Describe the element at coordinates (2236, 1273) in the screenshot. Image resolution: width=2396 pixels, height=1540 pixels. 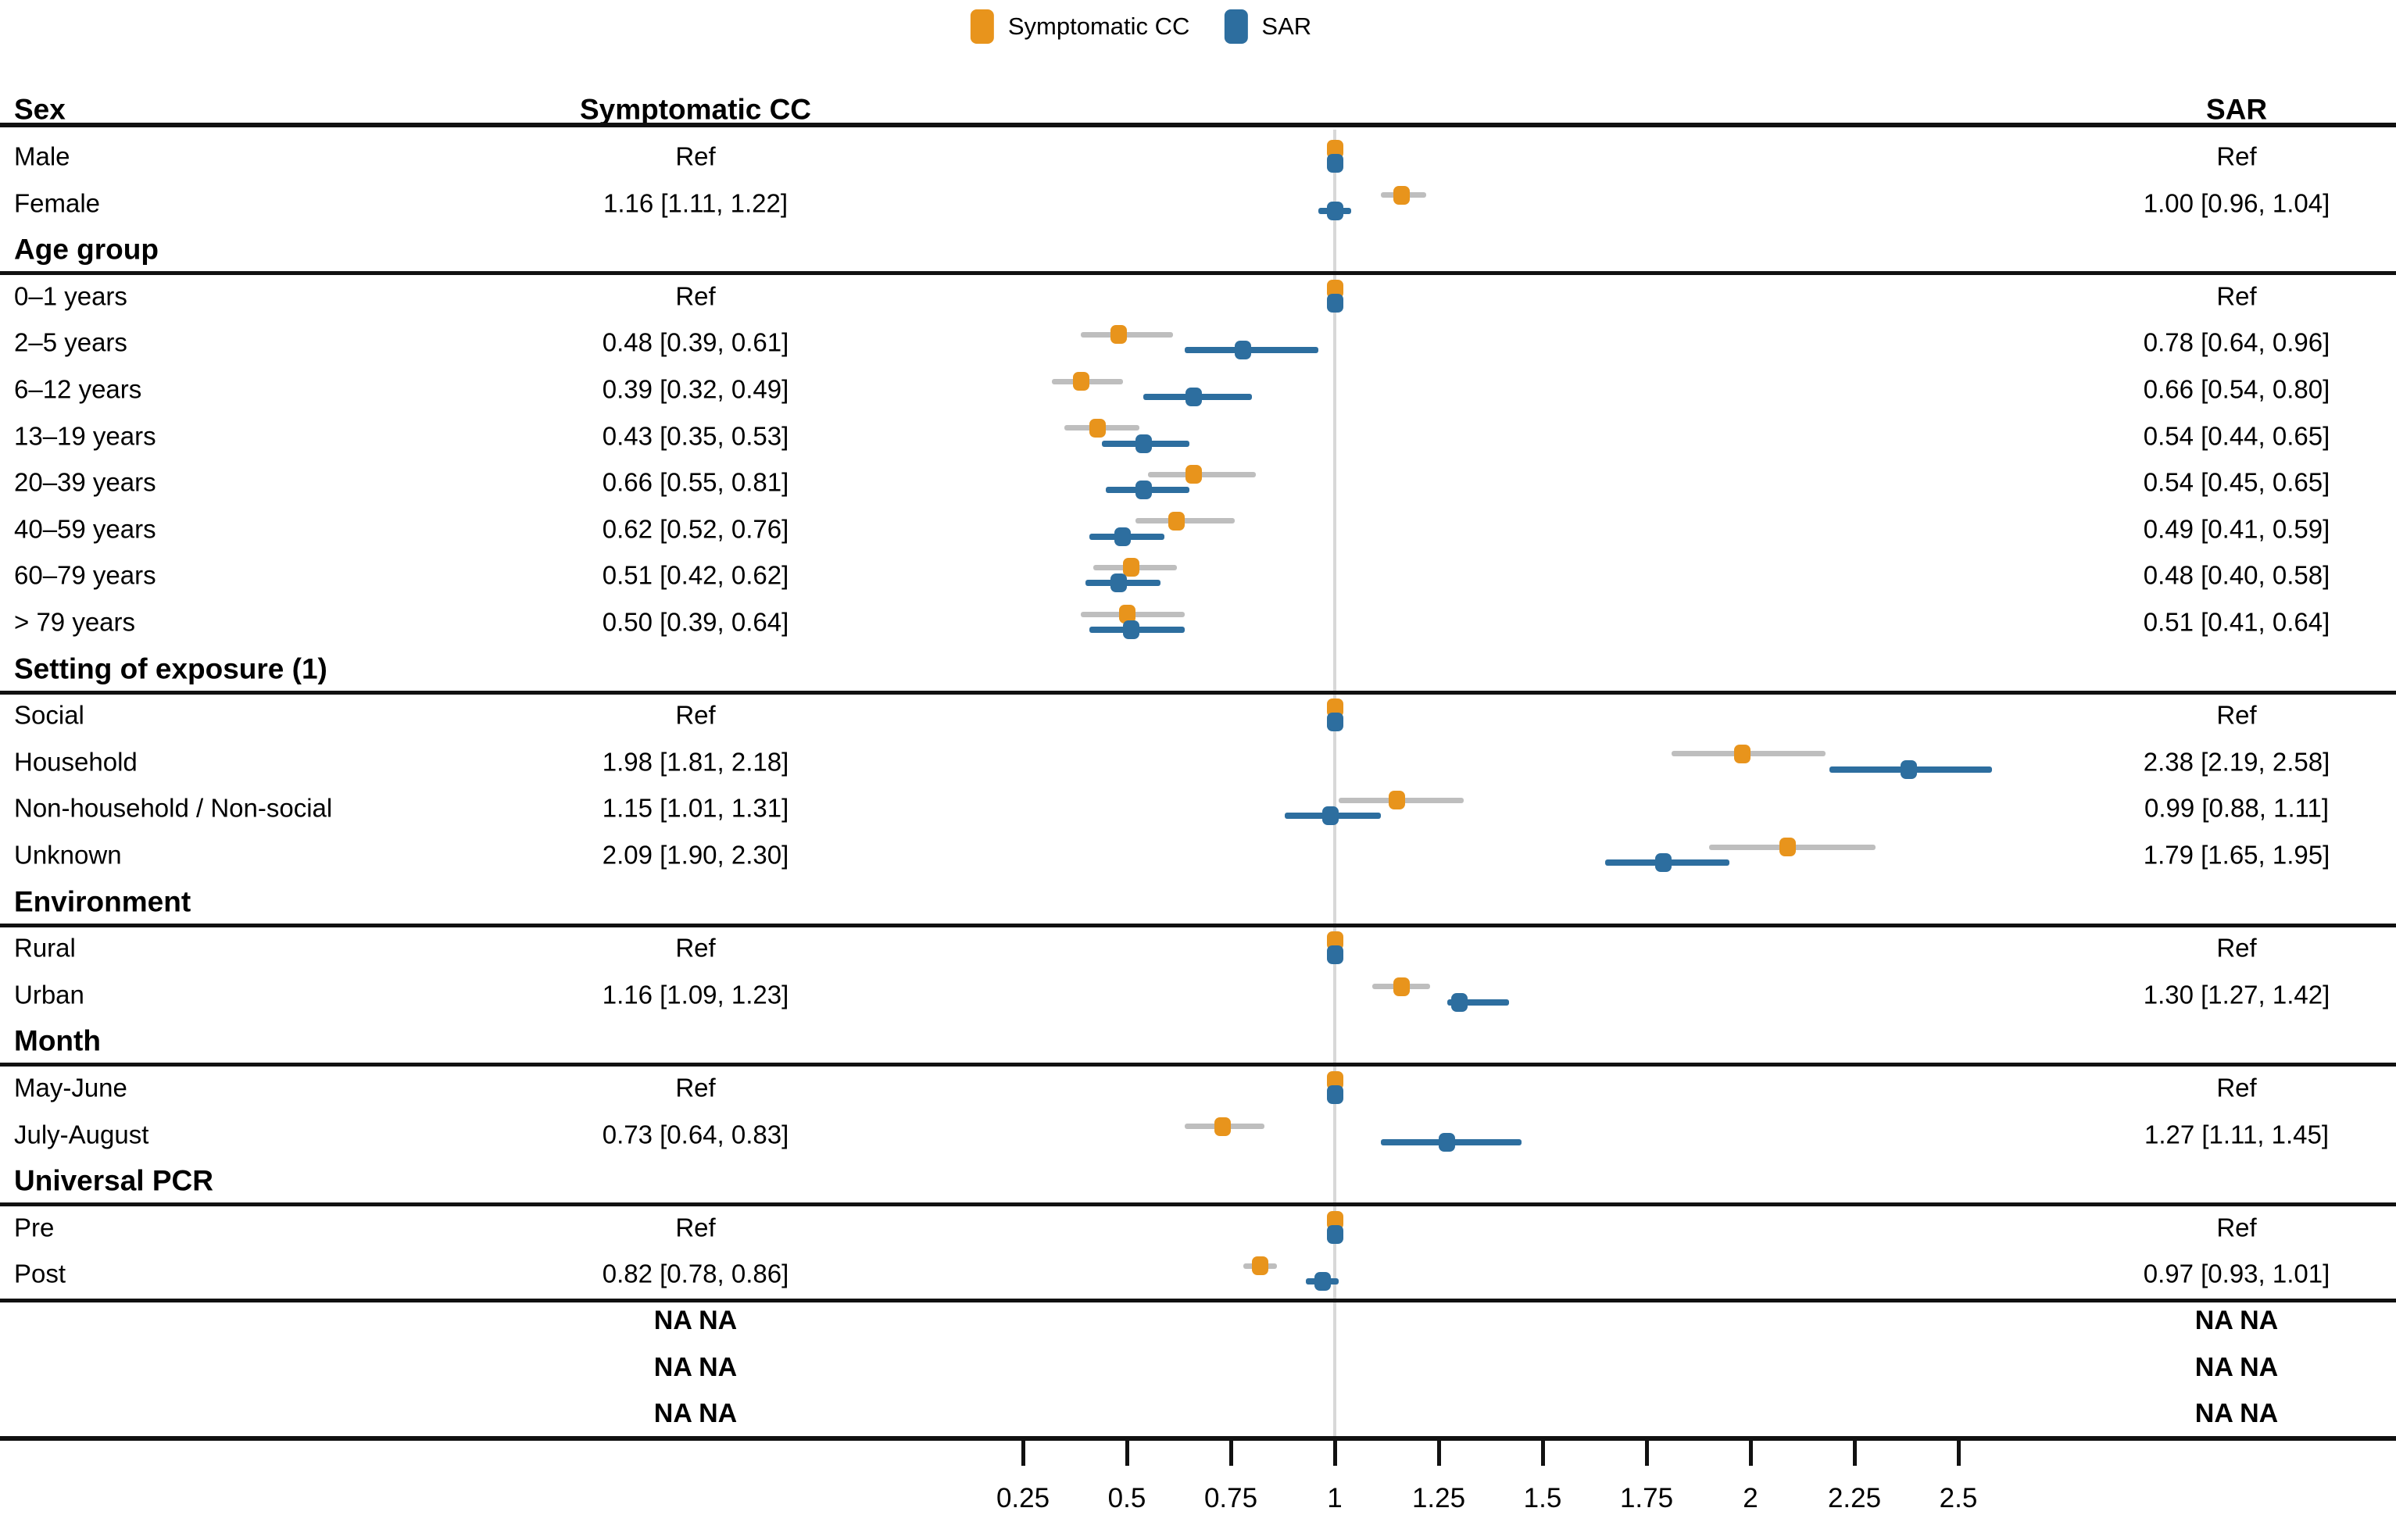
I see `sar-value: 0.97 [0.93, 1.01]` at that location.